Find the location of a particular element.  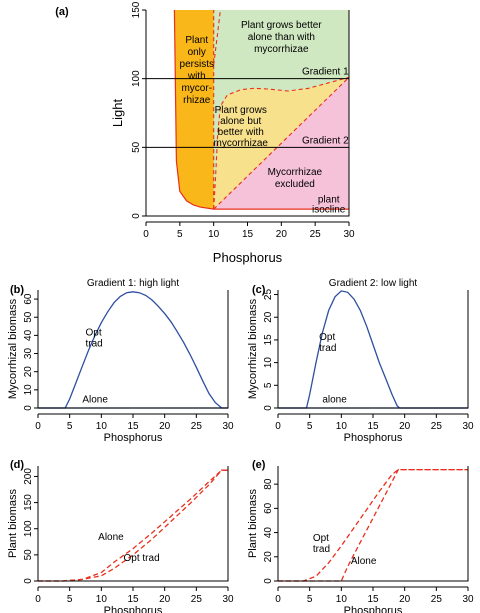

region-label-only-with: Plant only persists with mycor-rhizae is located at coordinates (197, 70).